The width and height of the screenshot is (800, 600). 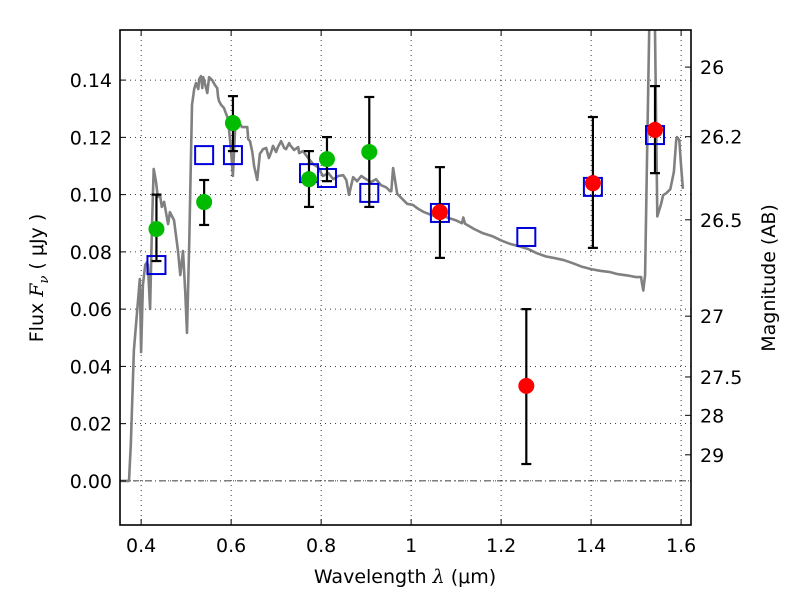 I want to click on x-tick-label: 0.4, so click(x=141, y=546).